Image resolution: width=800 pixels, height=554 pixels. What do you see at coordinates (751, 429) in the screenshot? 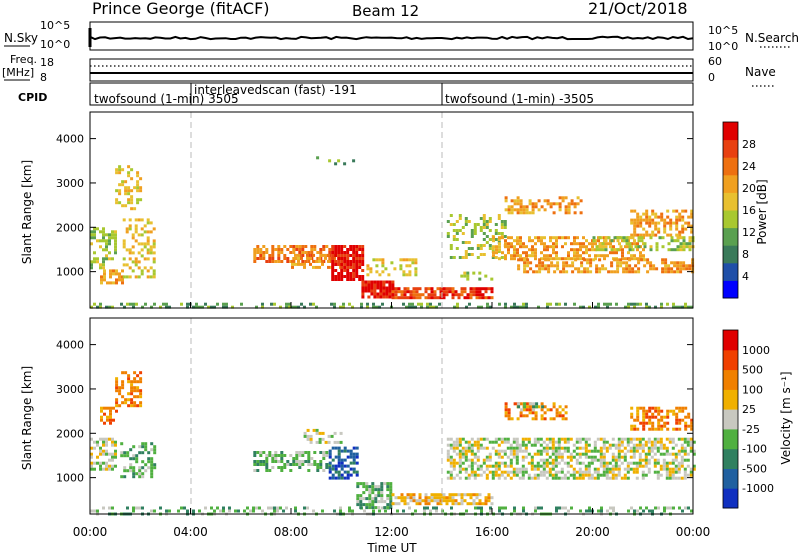
I see `colorbar-tick-label: -25` at bounding box center [751, 429].